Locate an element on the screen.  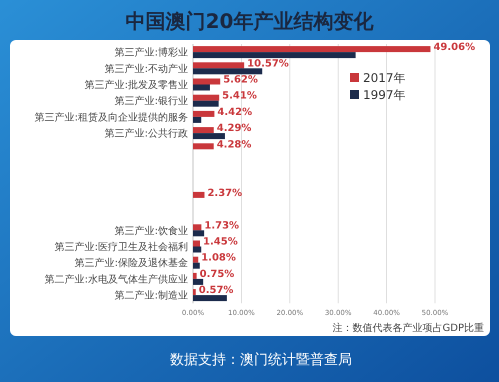
legend-label: 2017年 is located at coordinates (384, 78).